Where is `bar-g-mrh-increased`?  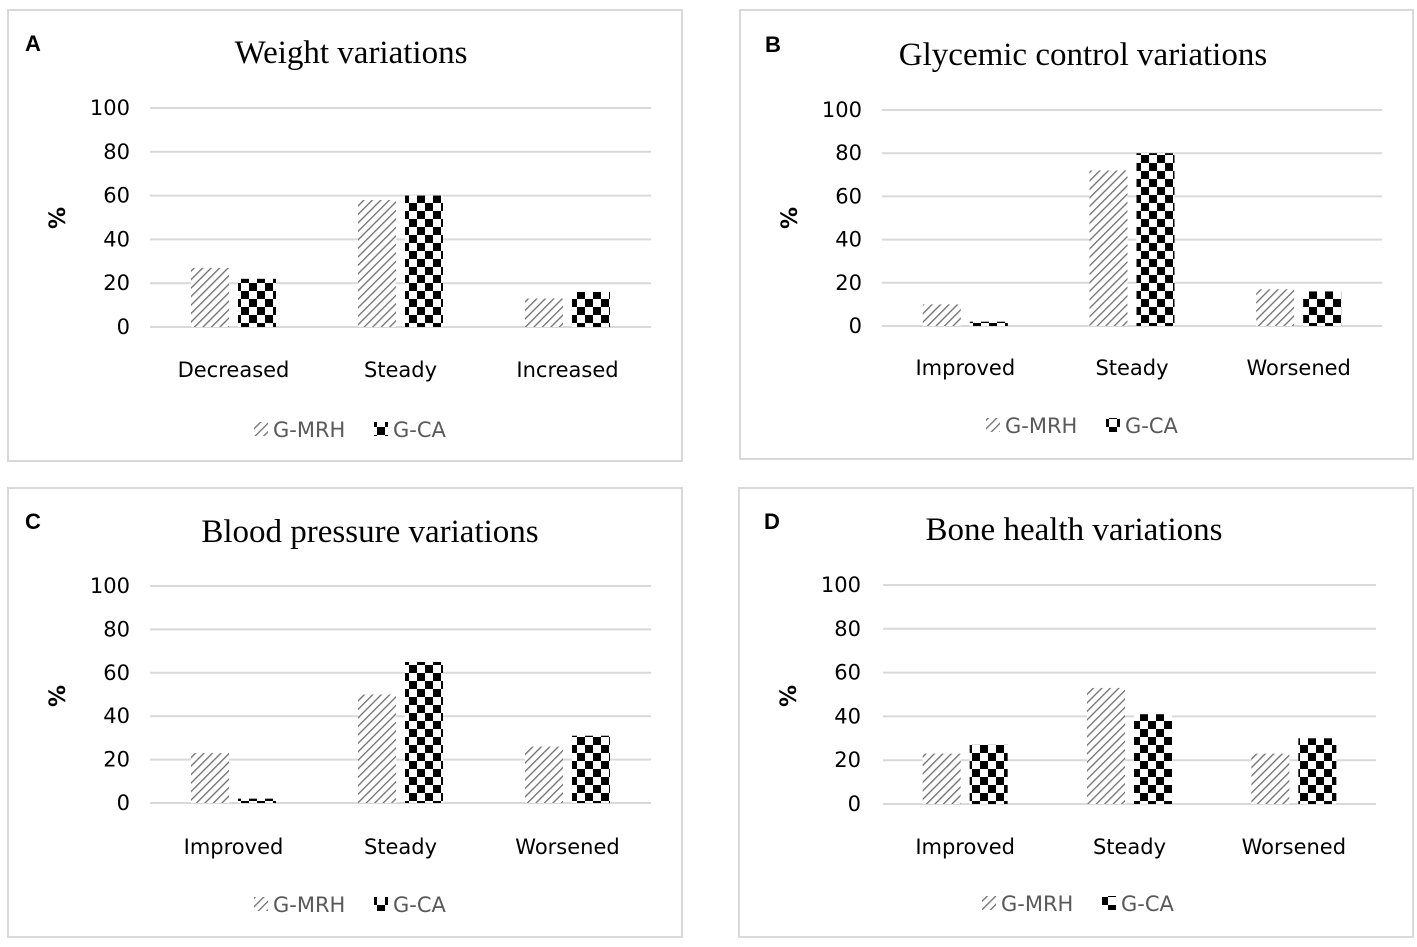
bar-g-mrh-increased is located at coordinates (544, 312).